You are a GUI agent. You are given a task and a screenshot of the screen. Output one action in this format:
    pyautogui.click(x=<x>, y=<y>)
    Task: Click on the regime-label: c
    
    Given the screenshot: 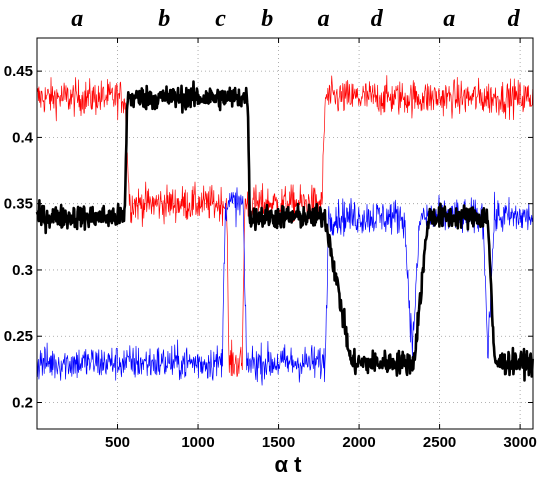 What is the action you would take?
    pyautogui.click(x=220, y=19)
    